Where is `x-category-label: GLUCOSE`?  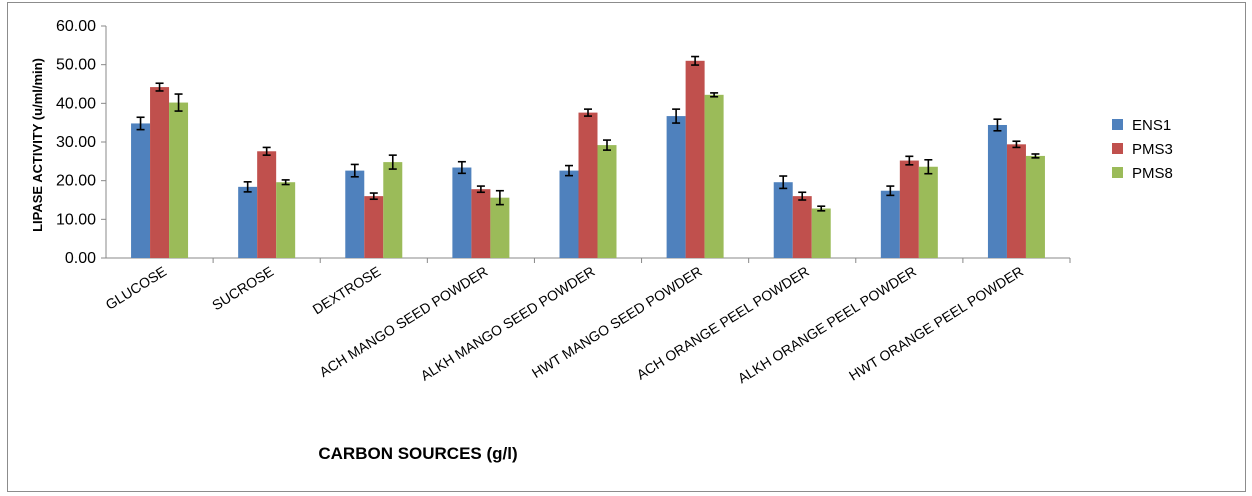 x-category-label: GLUCOSE is located at coordinates (136, 288).